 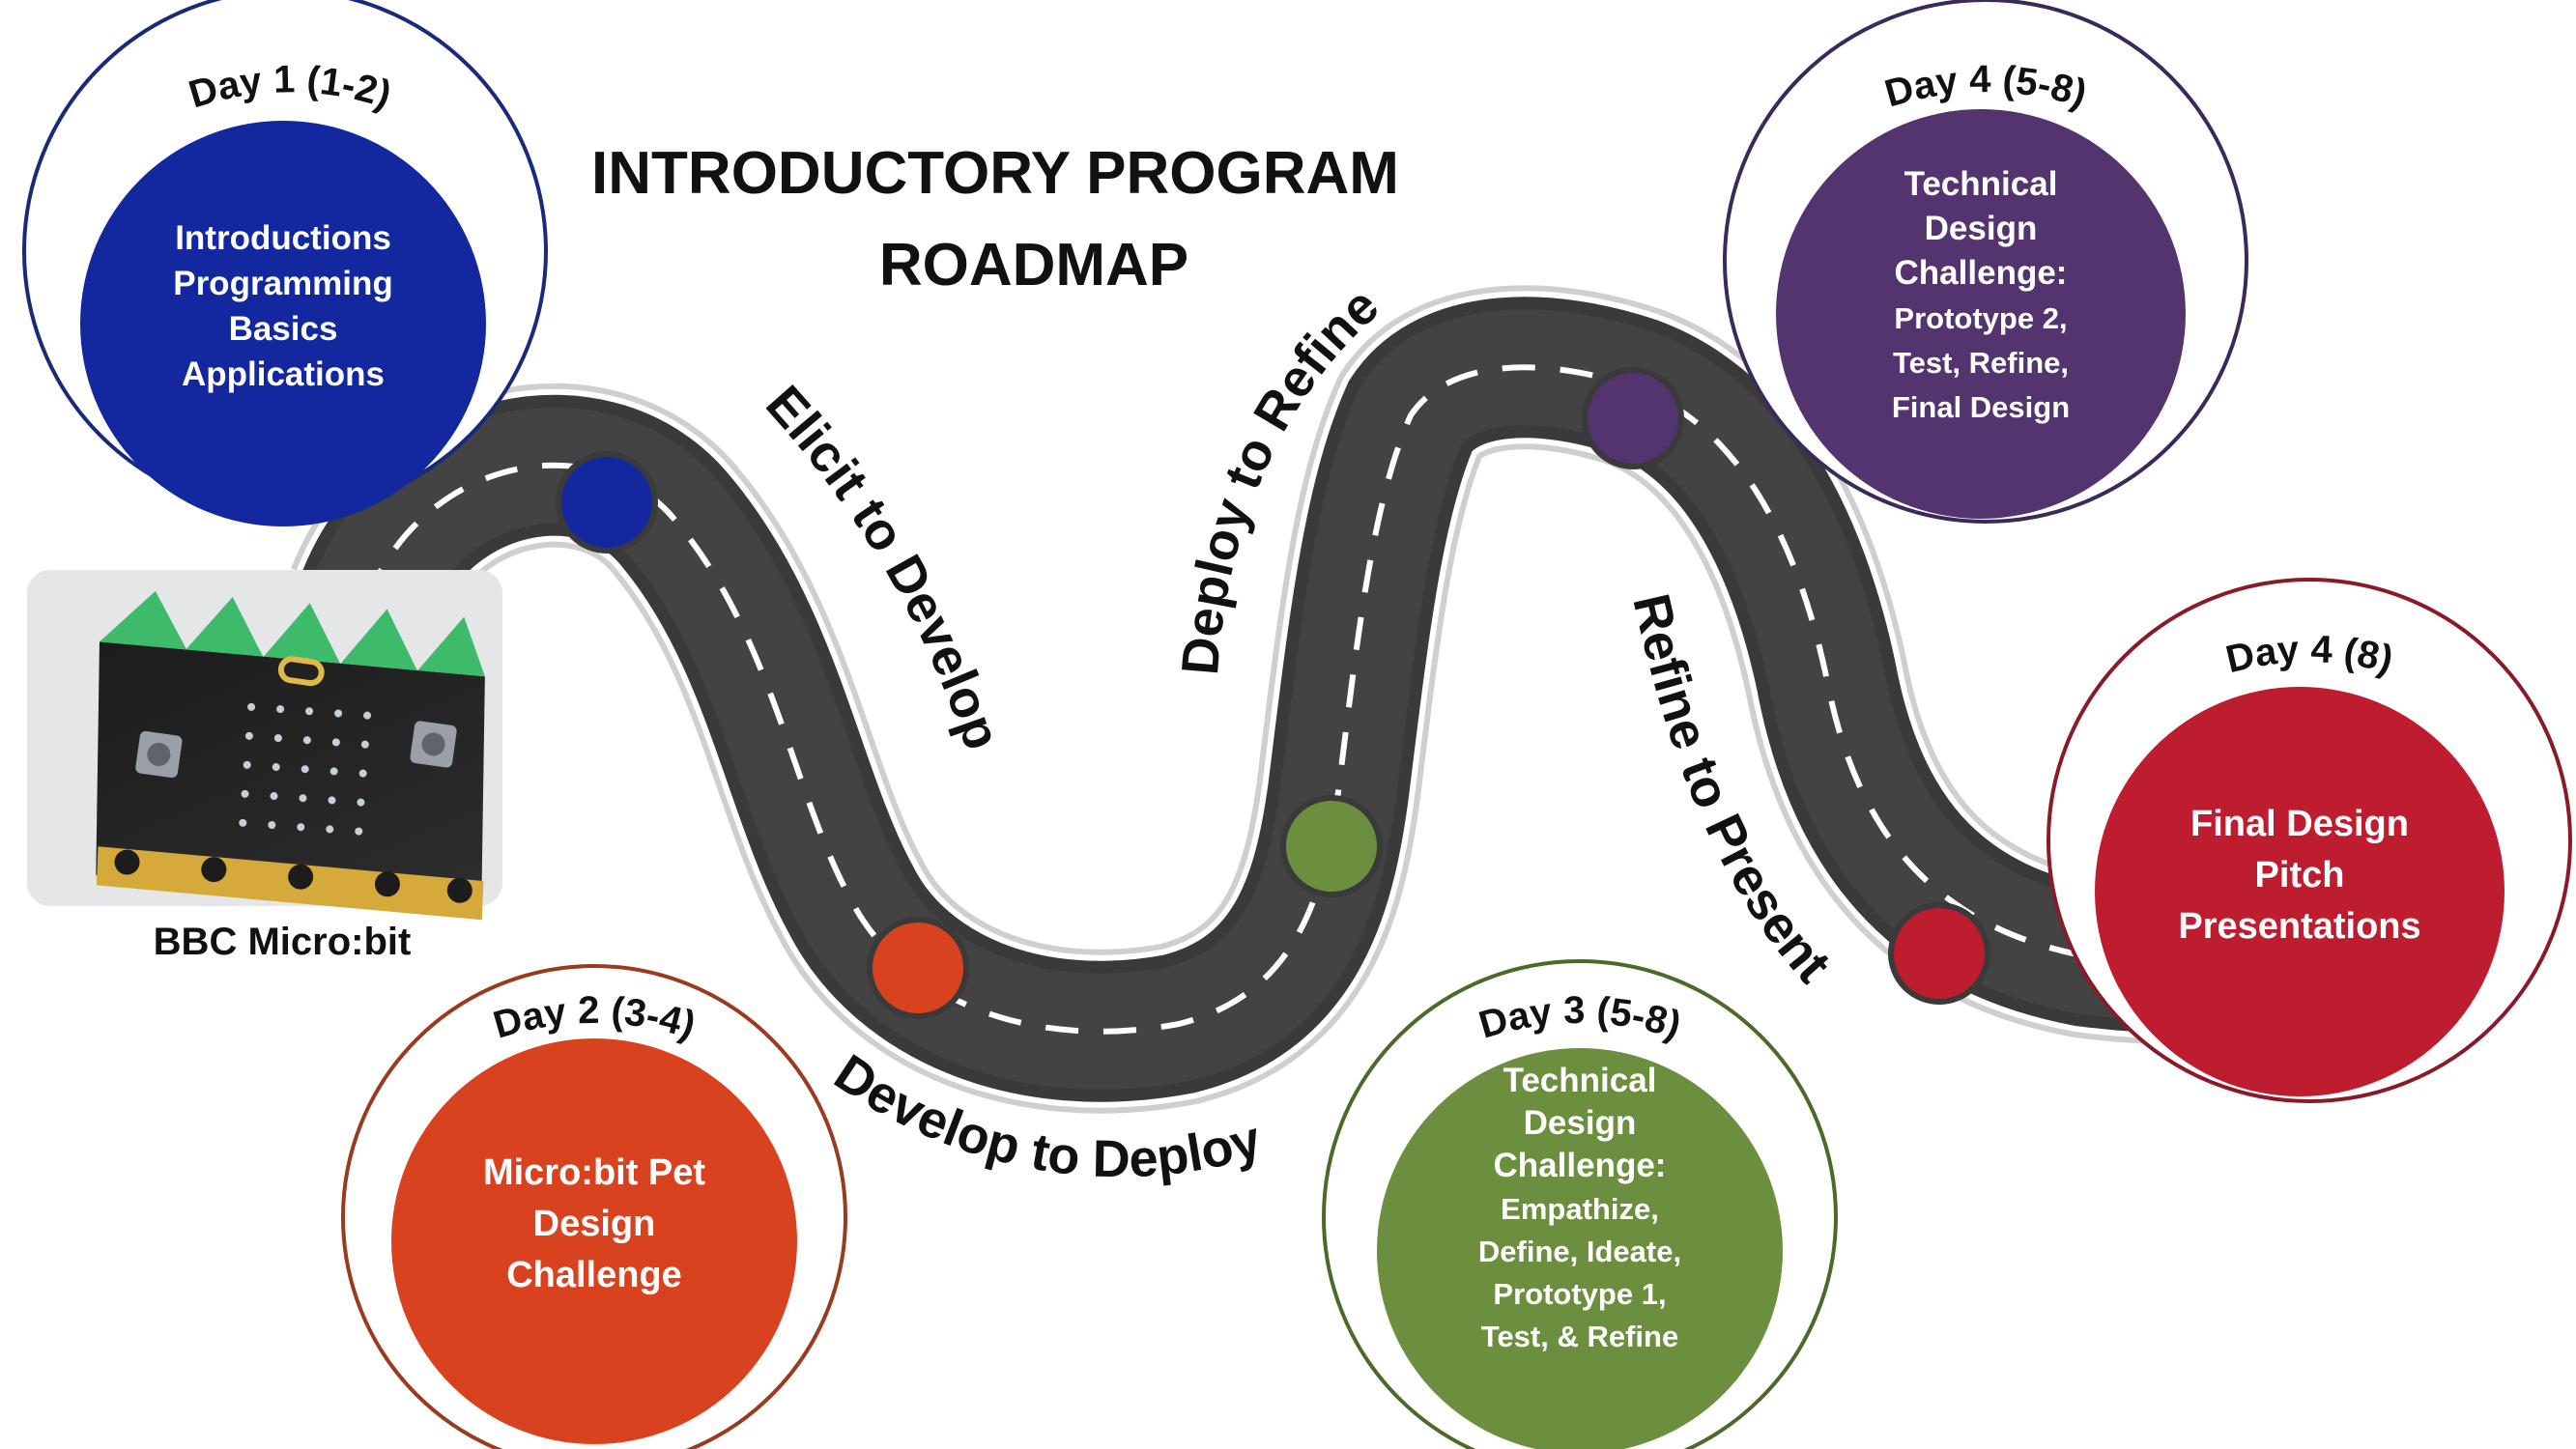 I want to click on milestone-text-line: Basics, so click(x=284, y=329).